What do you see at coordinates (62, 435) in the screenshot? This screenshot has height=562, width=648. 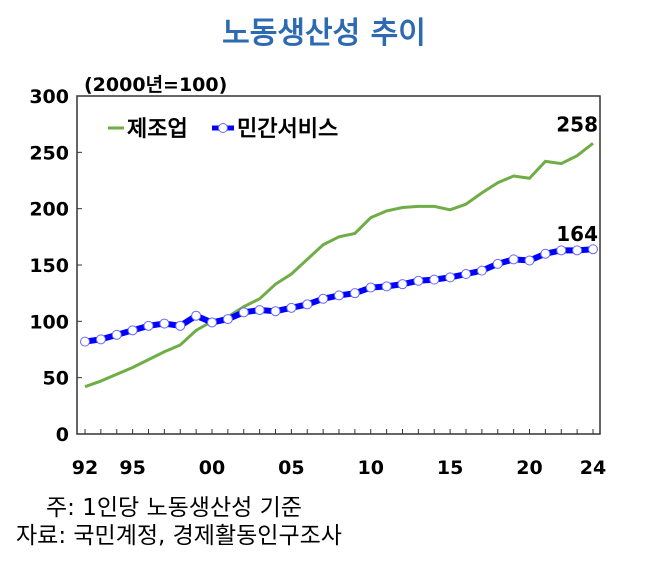 I see `y-tick-label: 0` at bounding box center [62, 435].